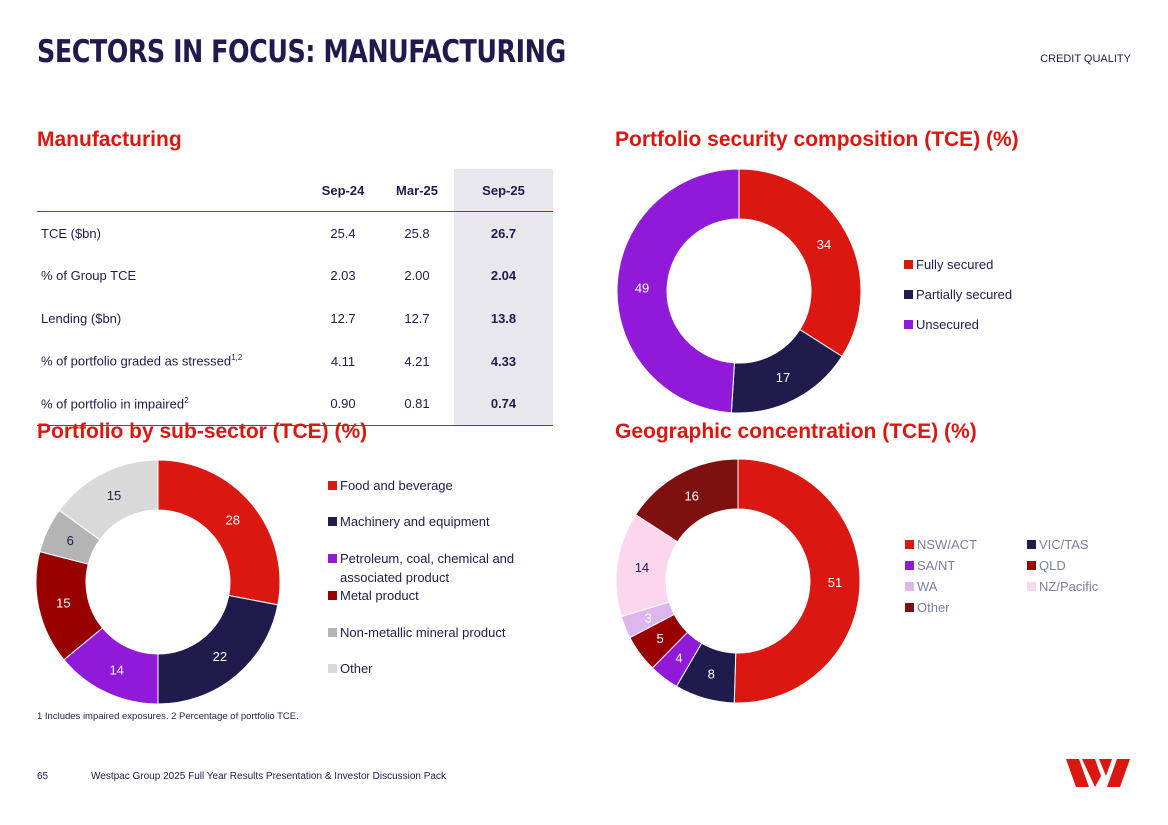 This screenshot has height=825, width=1168. I want to click on legend-label: QLD, so click(1052, 565).